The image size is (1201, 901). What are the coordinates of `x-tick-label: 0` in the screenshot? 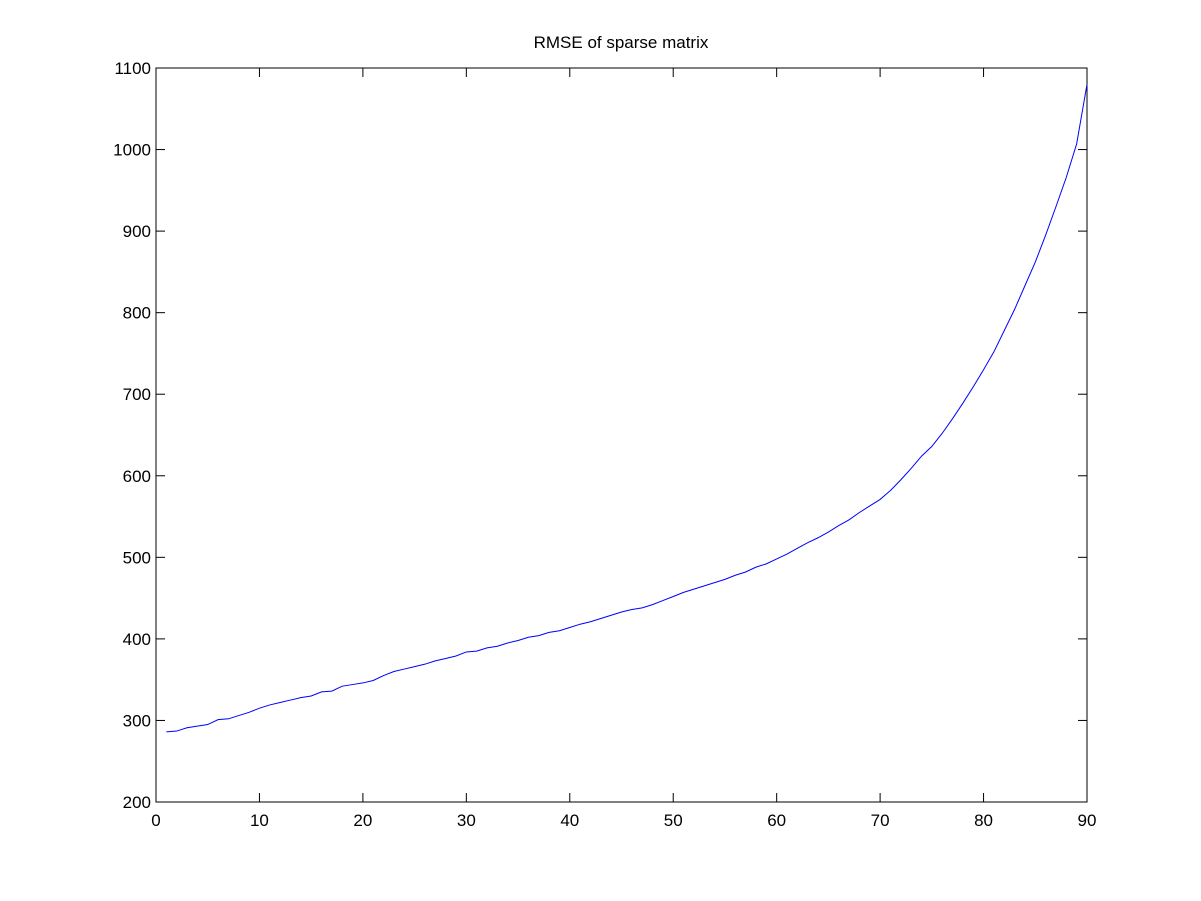 It's located at (155, 820).